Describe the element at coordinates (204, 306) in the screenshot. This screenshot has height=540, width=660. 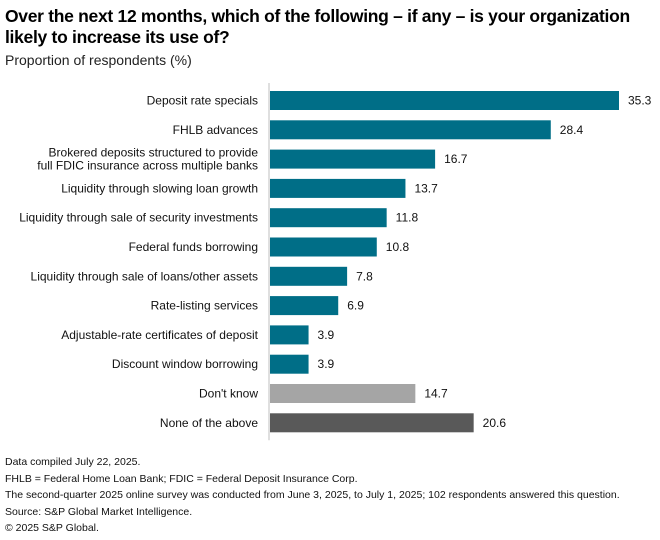
I see `category-label-7: Rate-listing services` at that location.